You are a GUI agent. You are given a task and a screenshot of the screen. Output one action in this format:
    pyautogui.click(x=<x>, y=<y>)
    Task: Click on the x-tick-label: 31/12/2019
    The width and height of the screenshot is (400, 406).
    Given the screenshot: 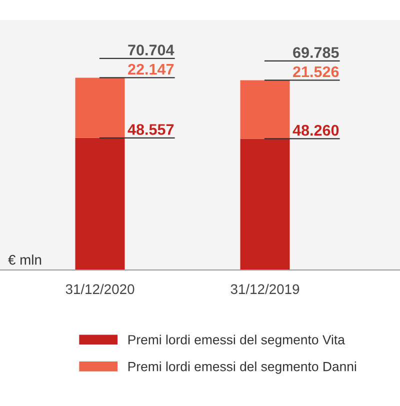 What is the action you would take?
    pyautogui.click(x=265, y=289)
    